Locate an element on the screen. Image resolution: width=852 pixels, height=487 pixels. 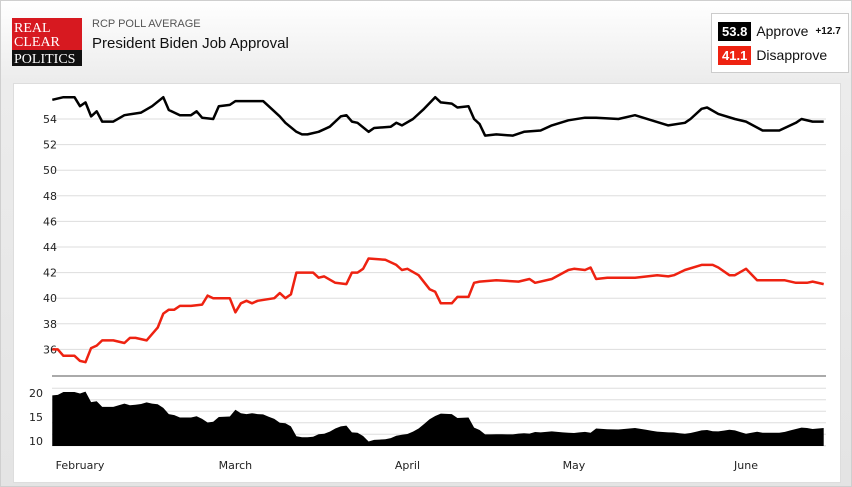
legend-approve: 53.8 Approve +12.7 is located at coordinates (779, 31).